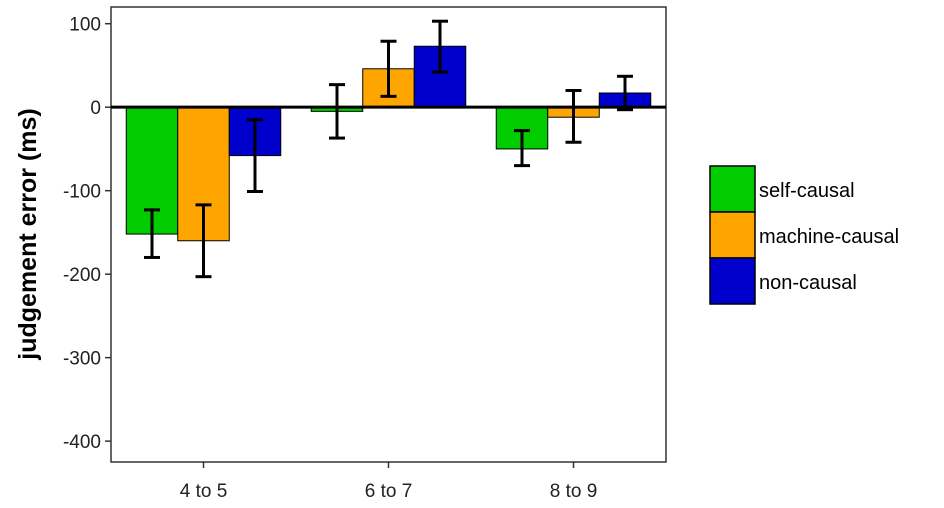 Image resolution: width=944 pixels, height=508 pixels. What do you see at coordinates (82, 442) in the screenshot?
I see `y-tick-label: -400` at bounding box center [82, 442].